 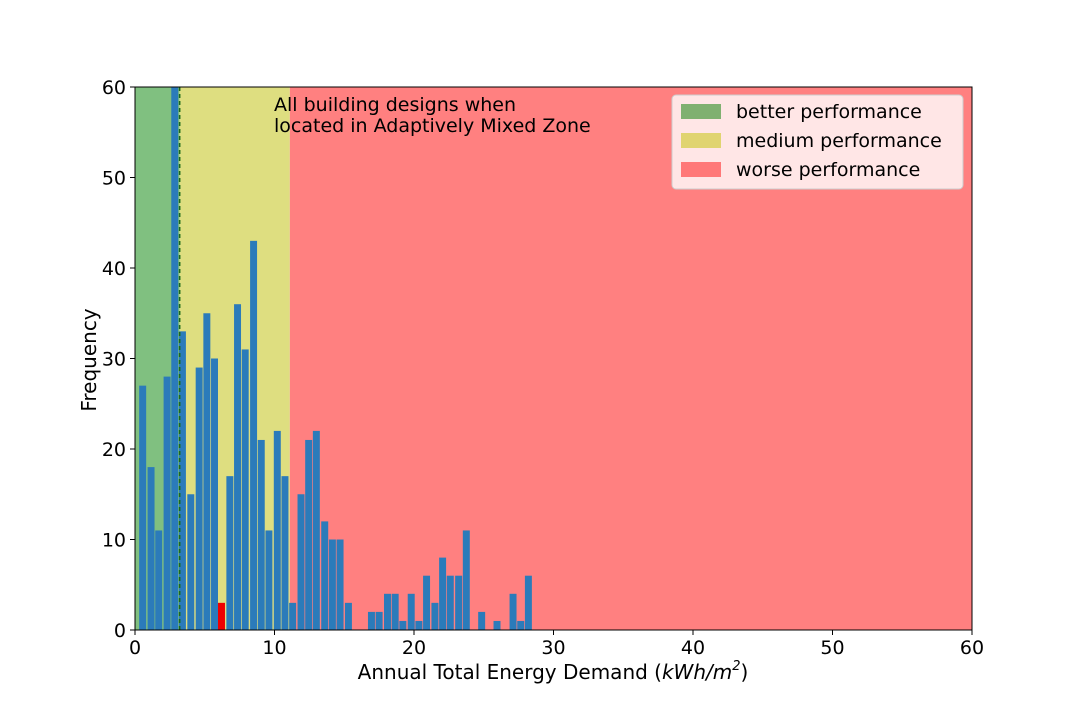 I want to click on y-tick-label: 10, so click(x=114, y=541).